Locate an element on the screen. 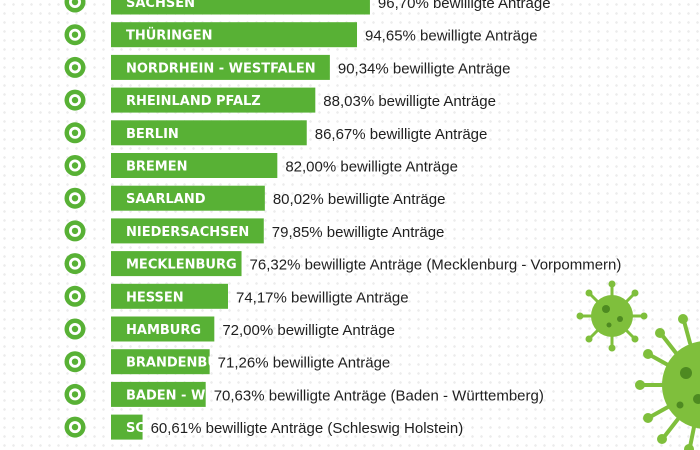  bar-value-label: 80,02% bewilligte Anträge is located at coordinates (359, 199).